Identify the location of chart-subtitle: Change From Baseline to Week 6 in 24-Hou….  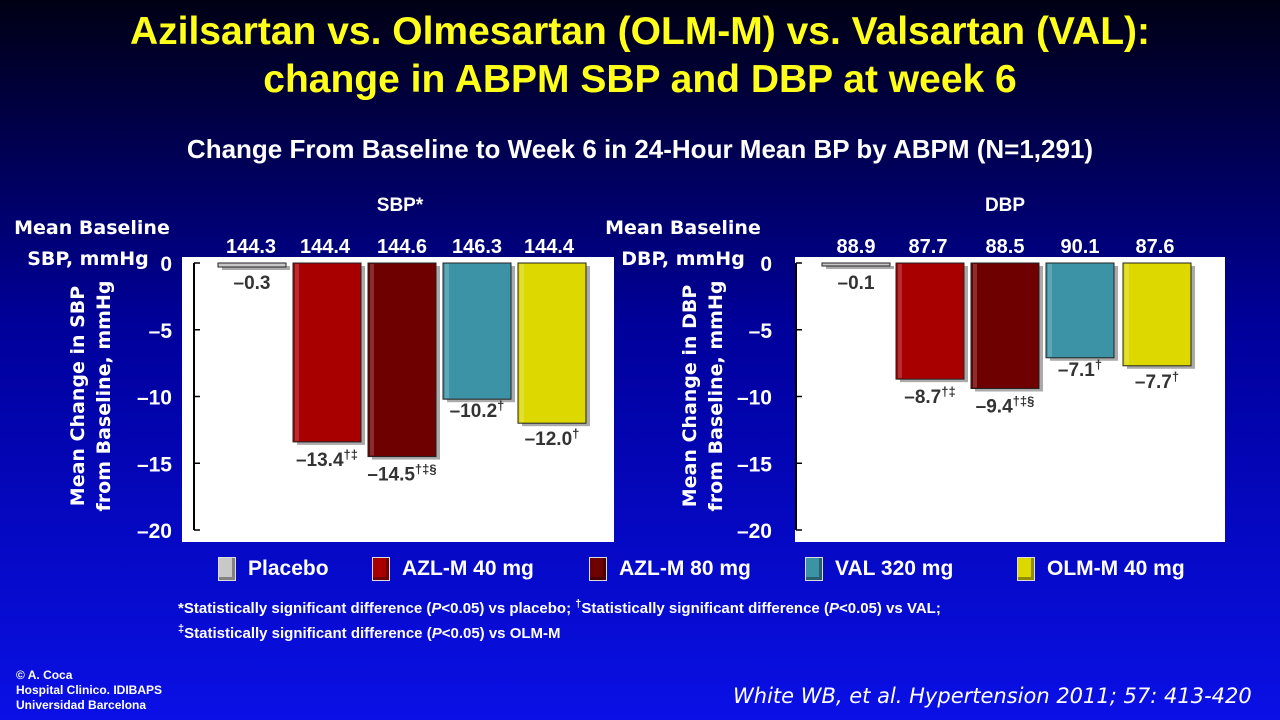
(640, 149).